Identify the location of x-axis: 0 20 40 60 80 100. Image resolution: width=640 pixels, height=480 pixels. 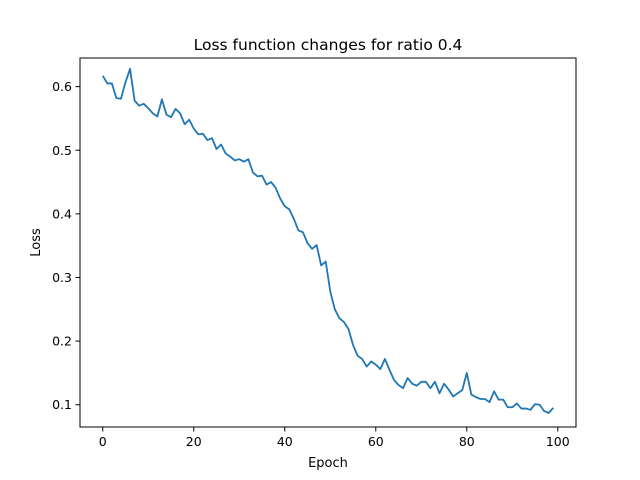
(334, 438).